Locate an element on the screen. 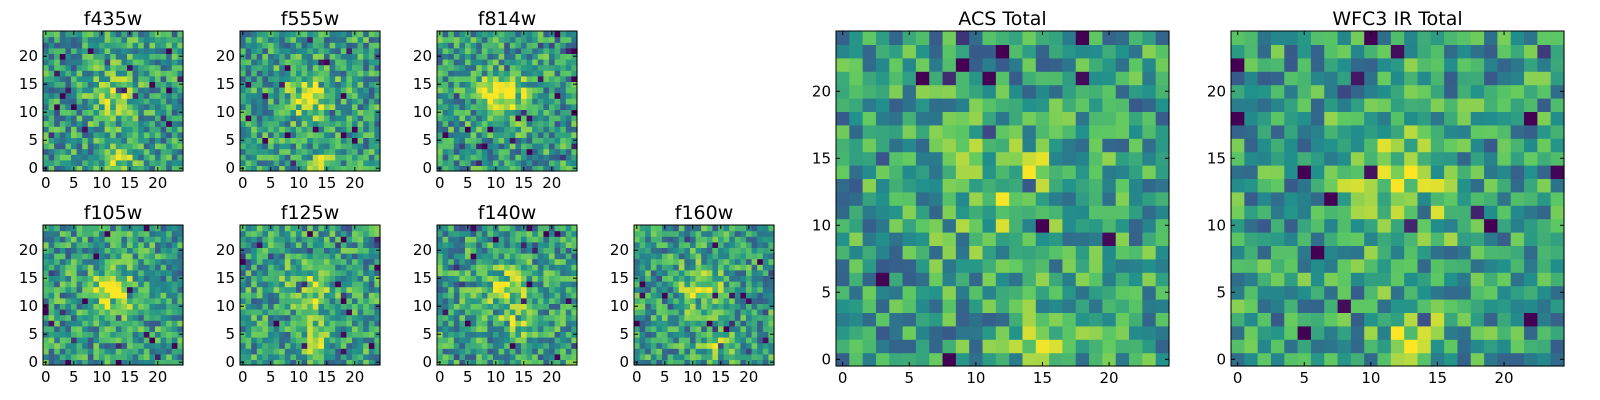 The height and width of the screenshot is (400, 1600). y-tick-label: 20 is located at coordinates (28, 56).